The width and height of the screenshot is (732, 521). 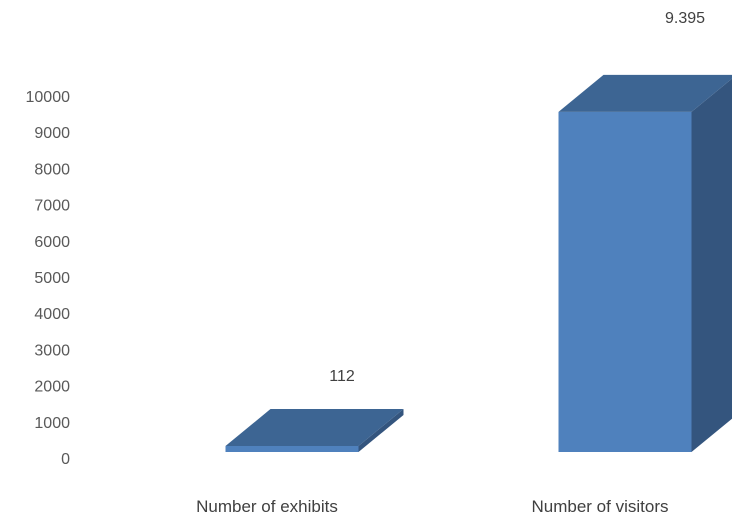 I want to click on y-tick-label: 2000, so click(x=52, y=387).